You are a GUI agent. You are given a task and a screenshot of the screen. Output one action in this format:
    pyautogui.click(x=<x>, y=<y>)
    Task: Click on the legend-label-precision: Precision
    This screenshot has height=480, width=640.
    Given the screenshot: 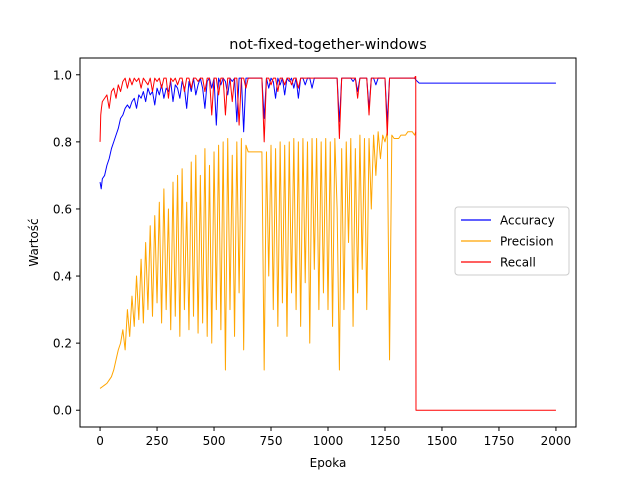 What is the action you would take?
    pyautogui.click(x=527, y=242)
    